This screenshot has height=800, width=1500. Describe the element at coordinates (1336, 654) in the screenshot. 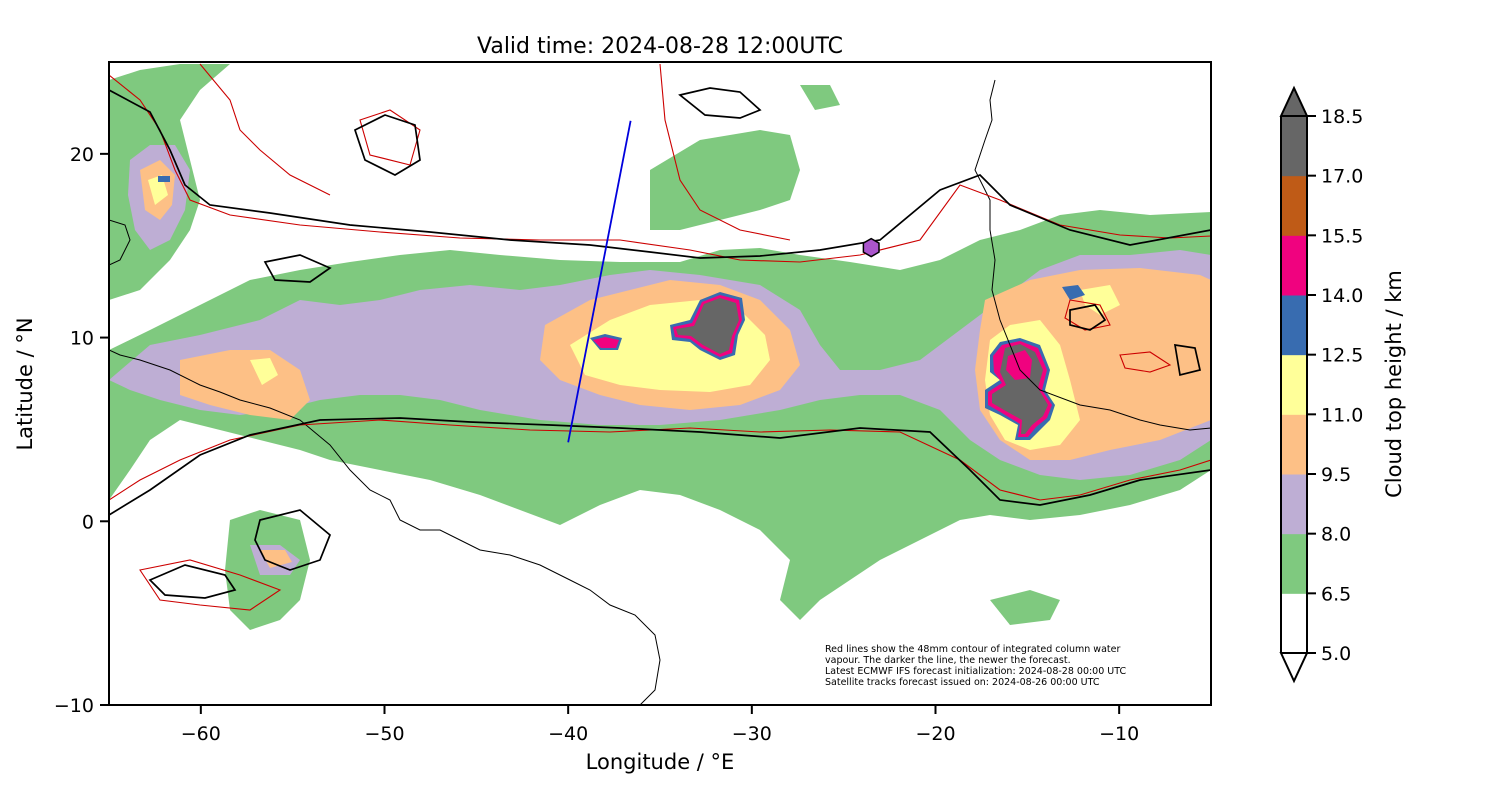

I see `colorbar-tick-label: 5.0` at that location.